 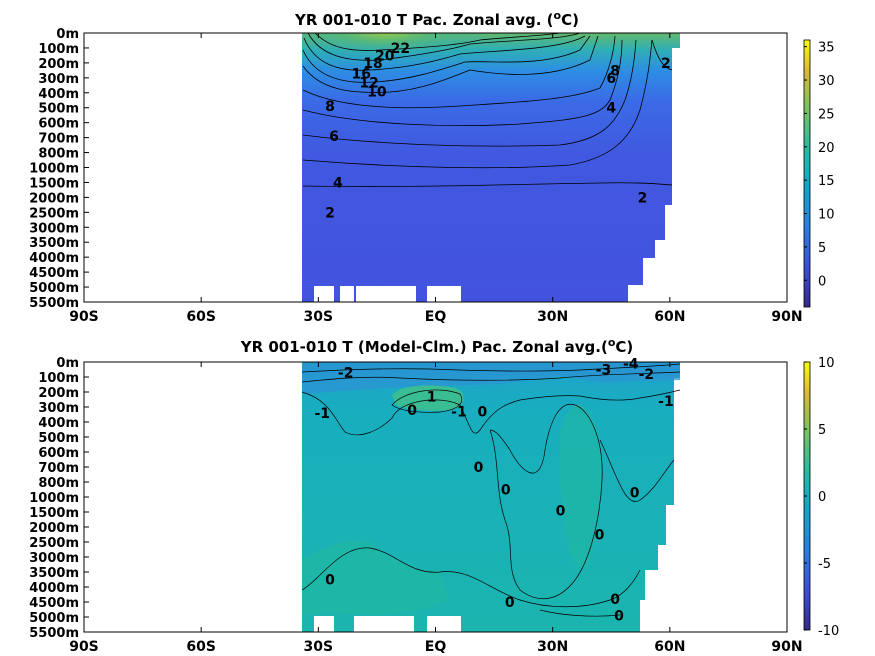 What do you see at coordinates (826, 81) in the screenshot?
I see `top-colorbar-tick-label: 30` at bounding box center [826, 81].